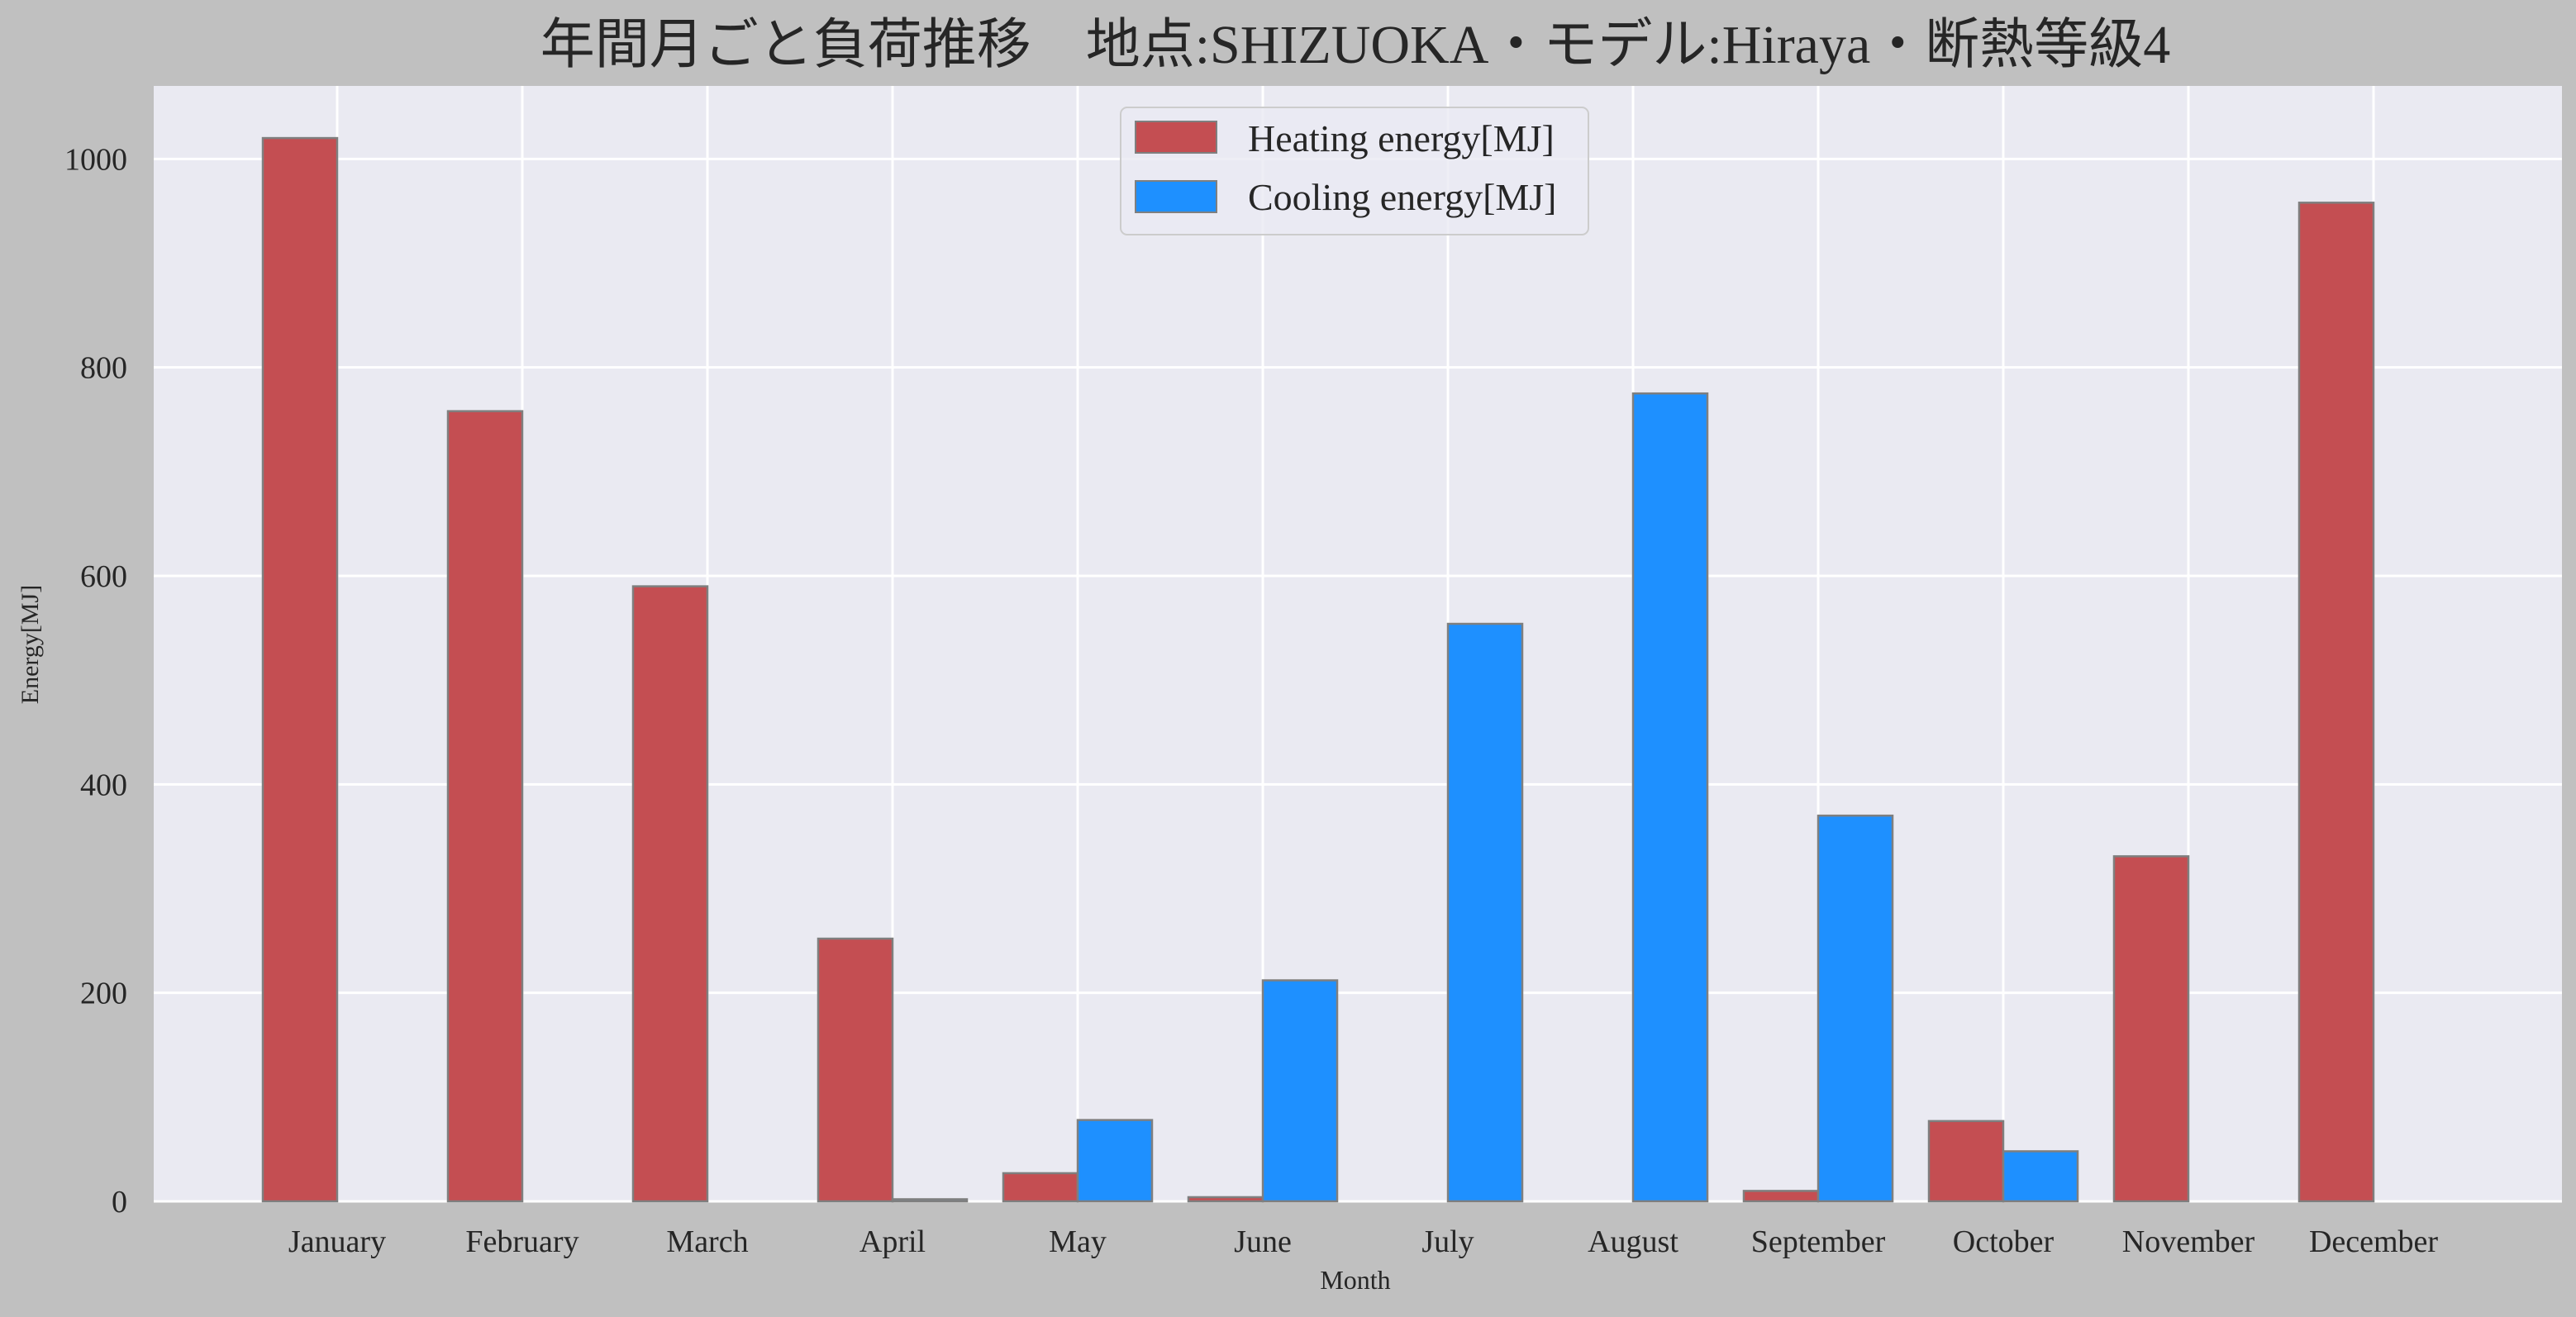 The width and height of the screenshot is (2576, 1317). Describe the element at coordinates (120, 1202) in the screenshot. I see `y-tick-label: 0` at that location.